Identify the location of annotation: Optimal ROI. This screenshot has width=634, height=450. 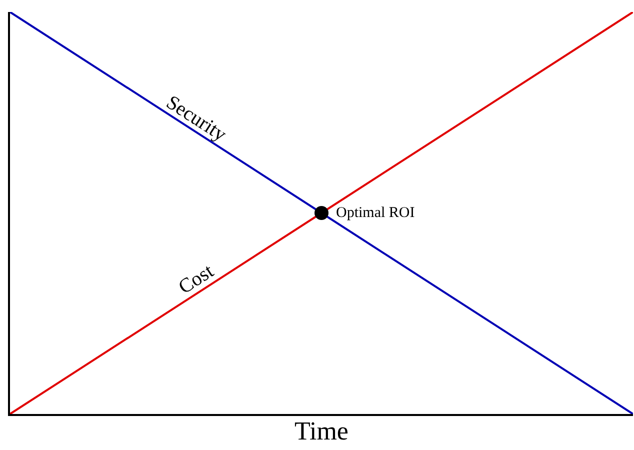
(375, 213).